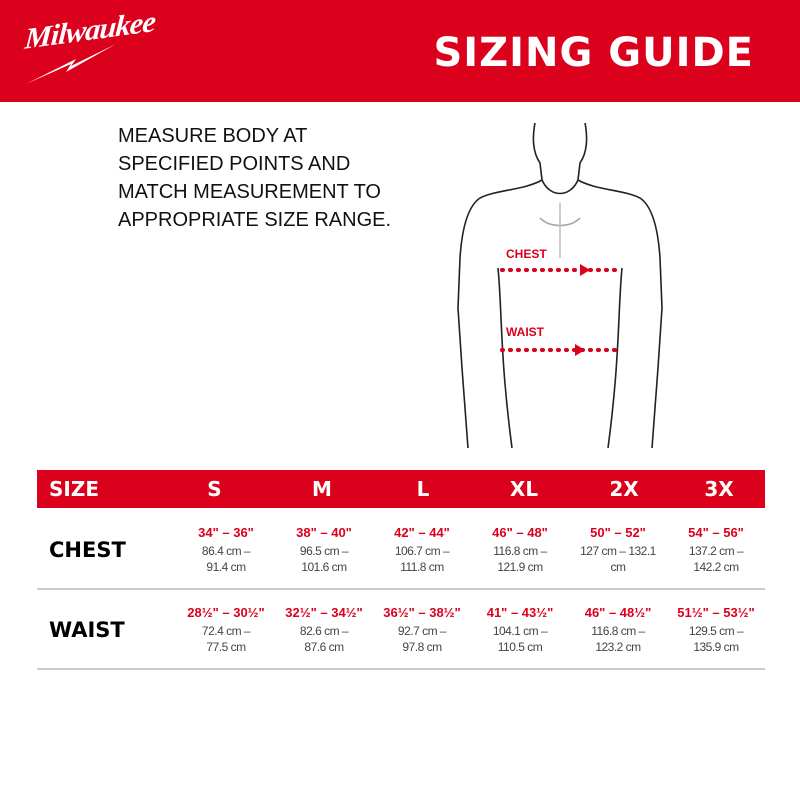  I want to click on size-xl: XL, so click(524, 489).